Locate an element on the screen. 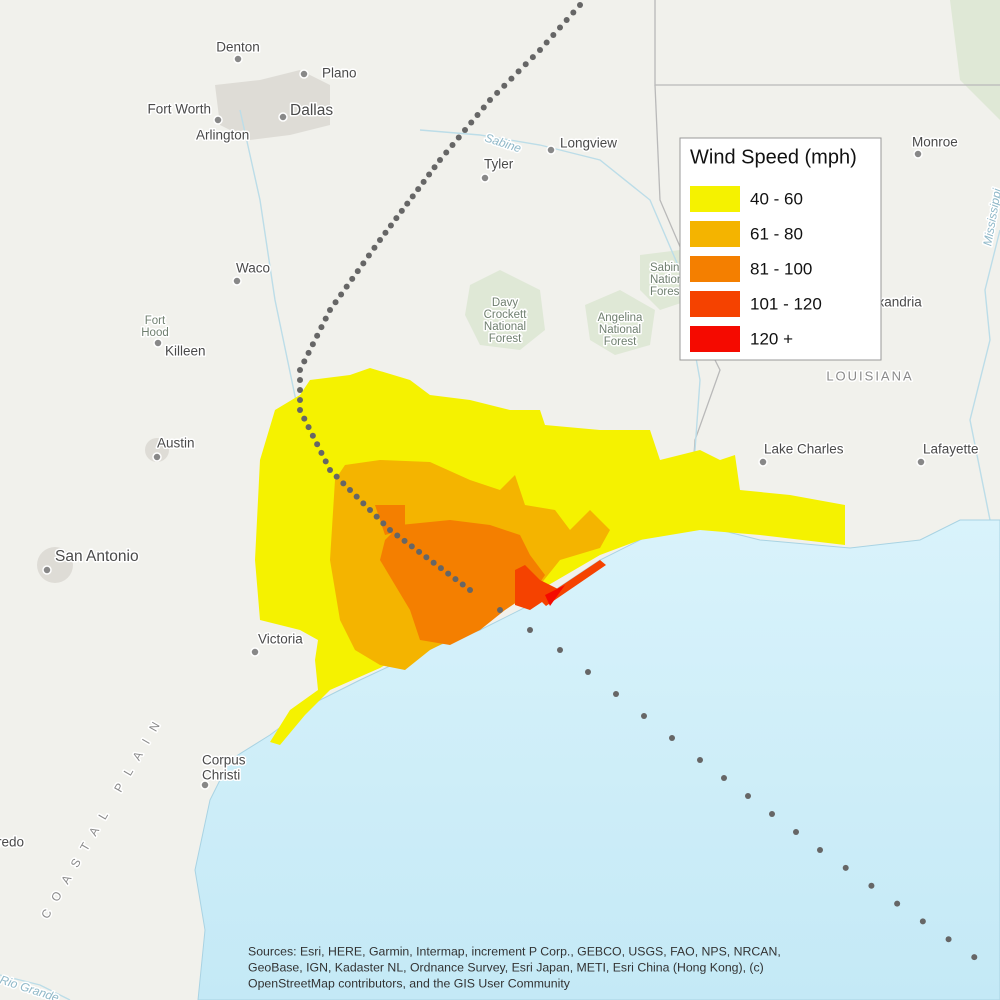 Image resolution: width=1000 pixels, height=1000 pixels. place-label: Austin is located at coordinates (176, 443).